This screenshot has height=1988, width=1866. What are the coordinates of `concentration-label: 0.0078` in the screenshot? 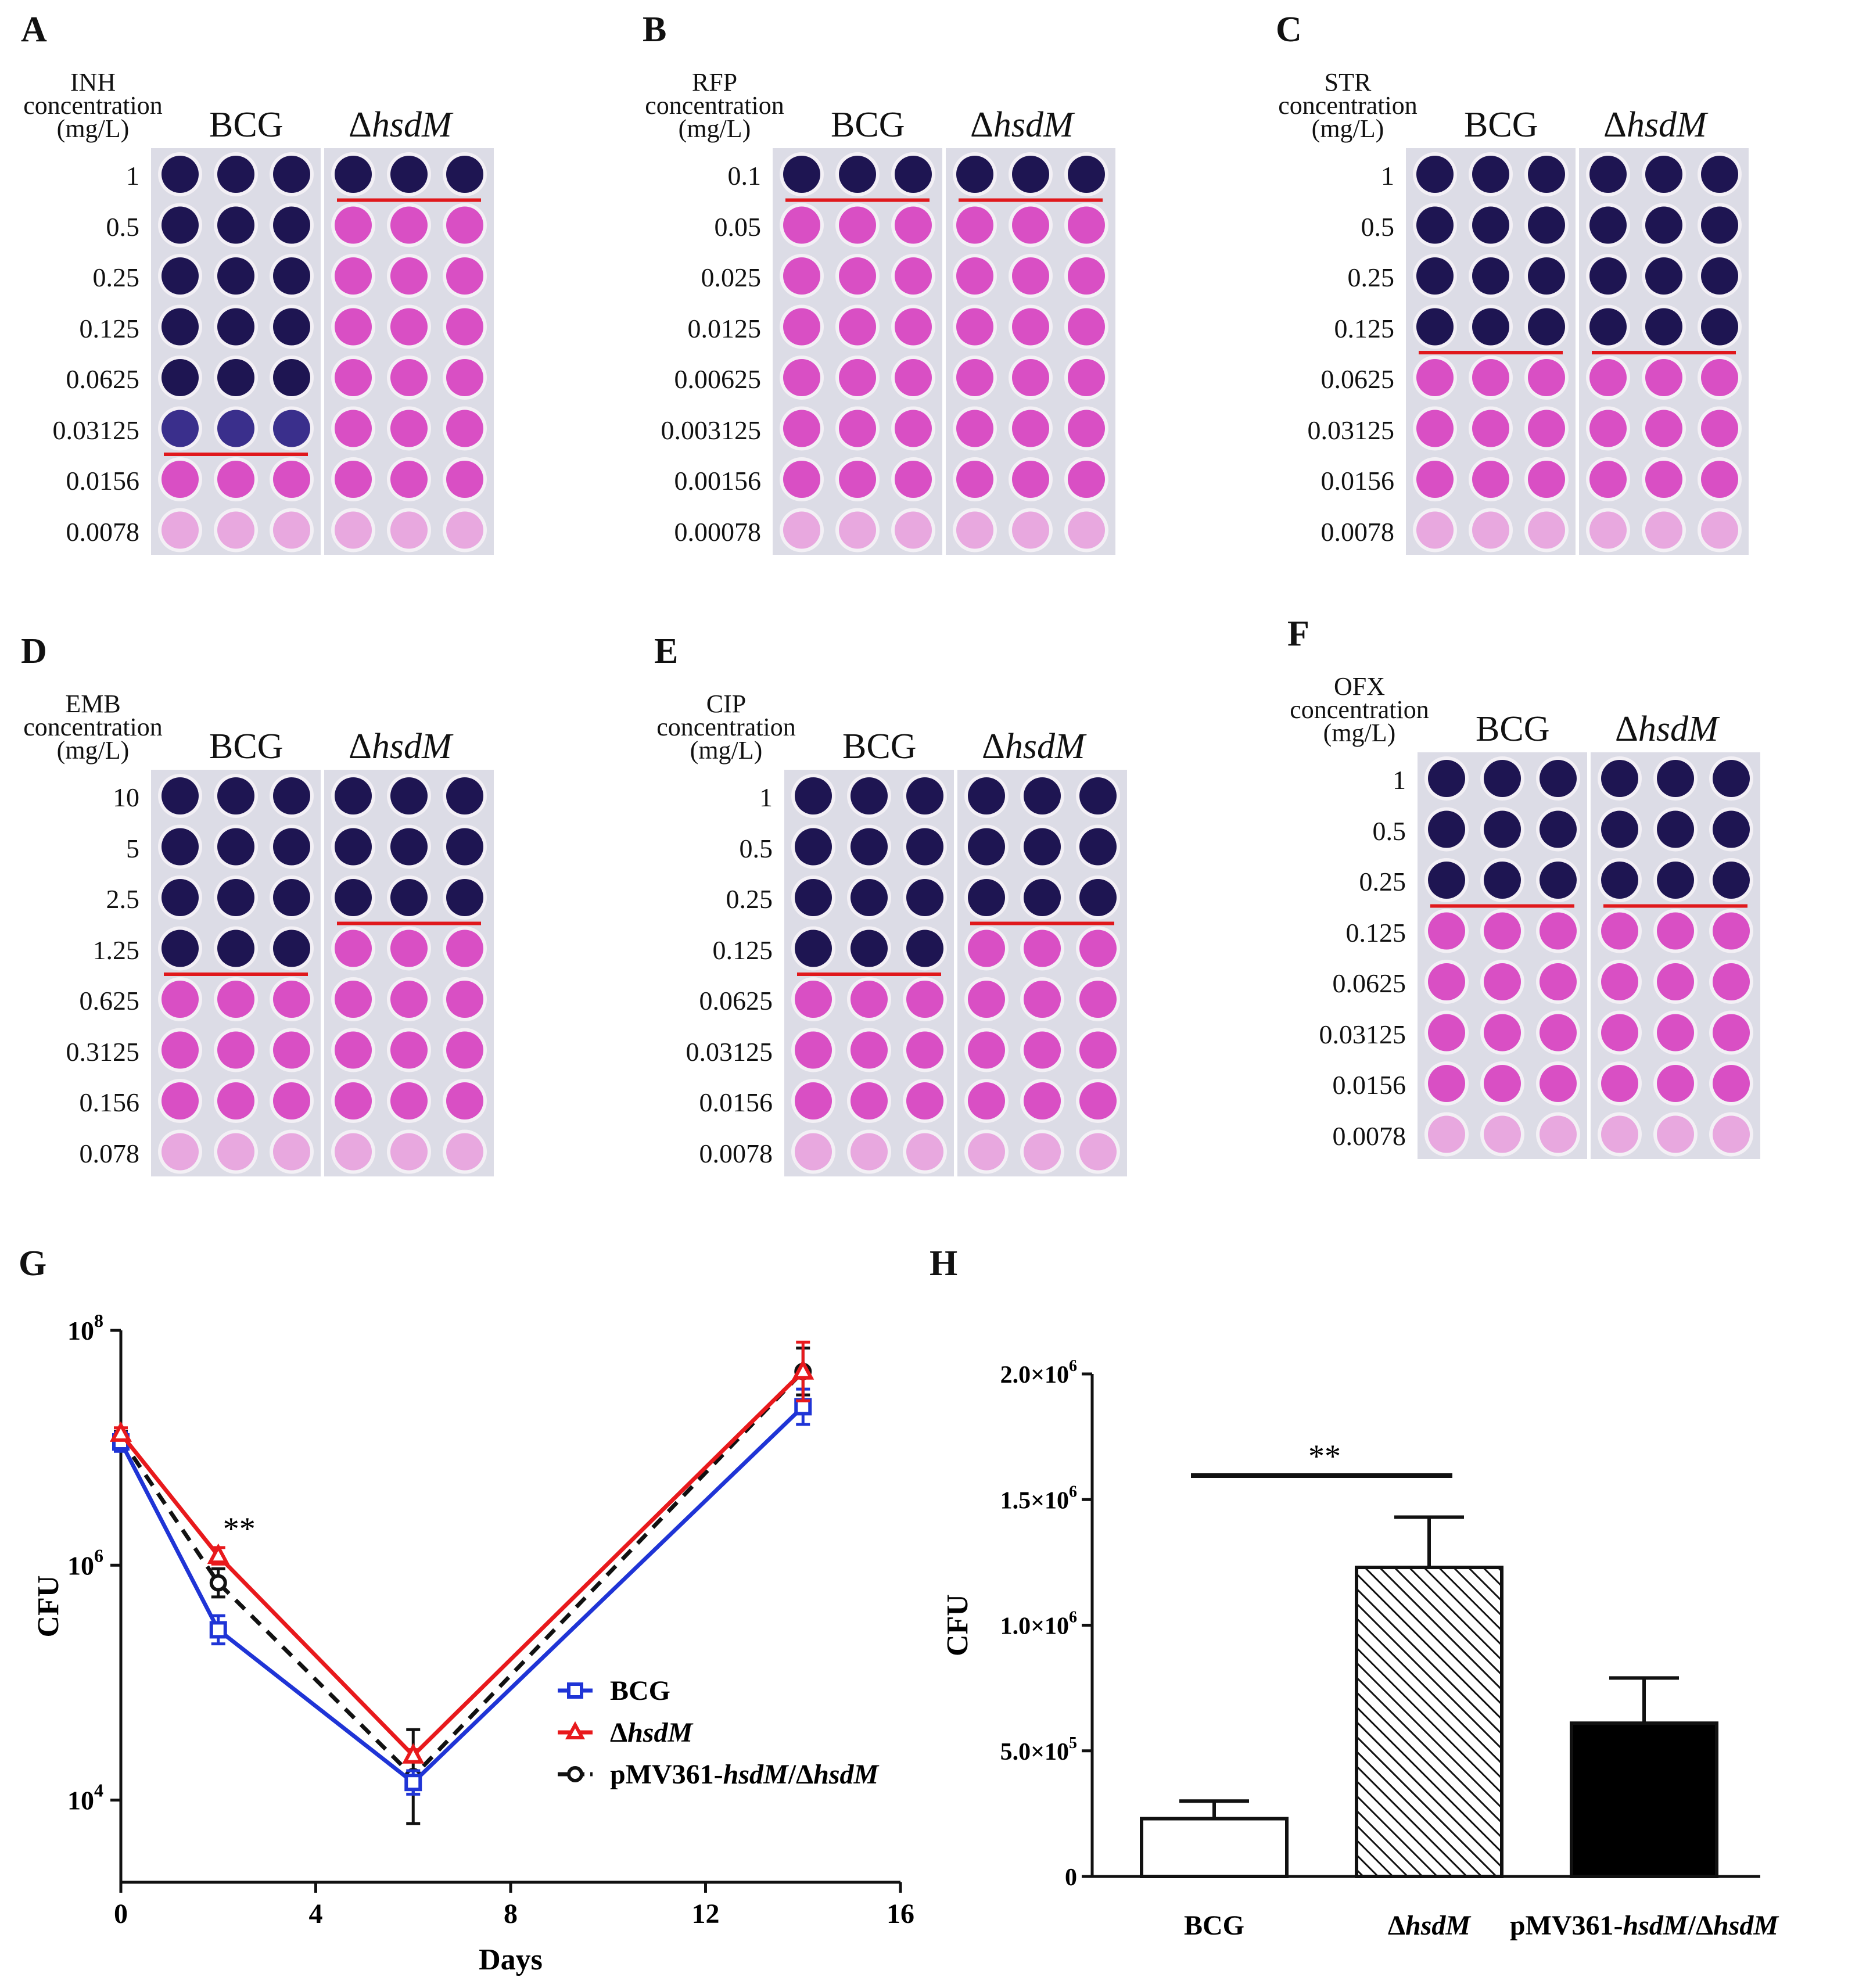 It's located at (1357, 531).